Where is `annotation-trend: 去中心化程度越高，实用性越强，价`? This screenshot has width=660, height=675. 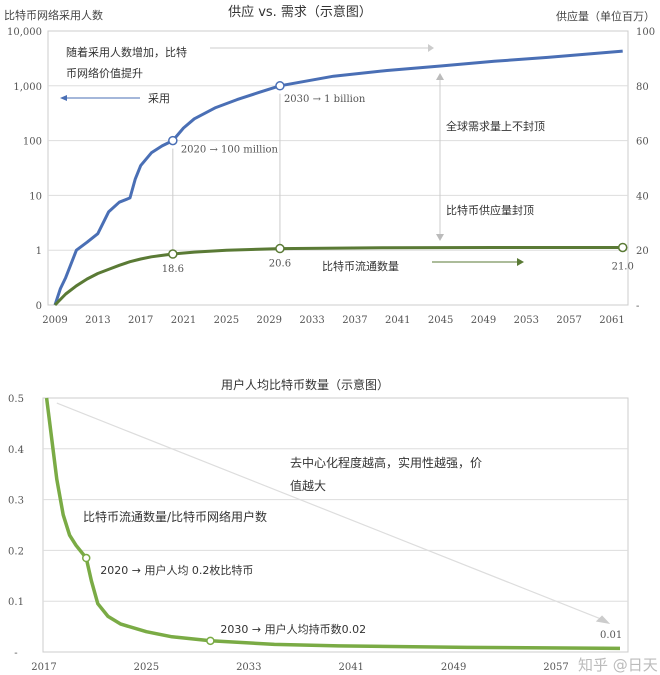 annotation-trend: 去中心化程度越高，实用性越强，价 is located at coordinates (386, 462).